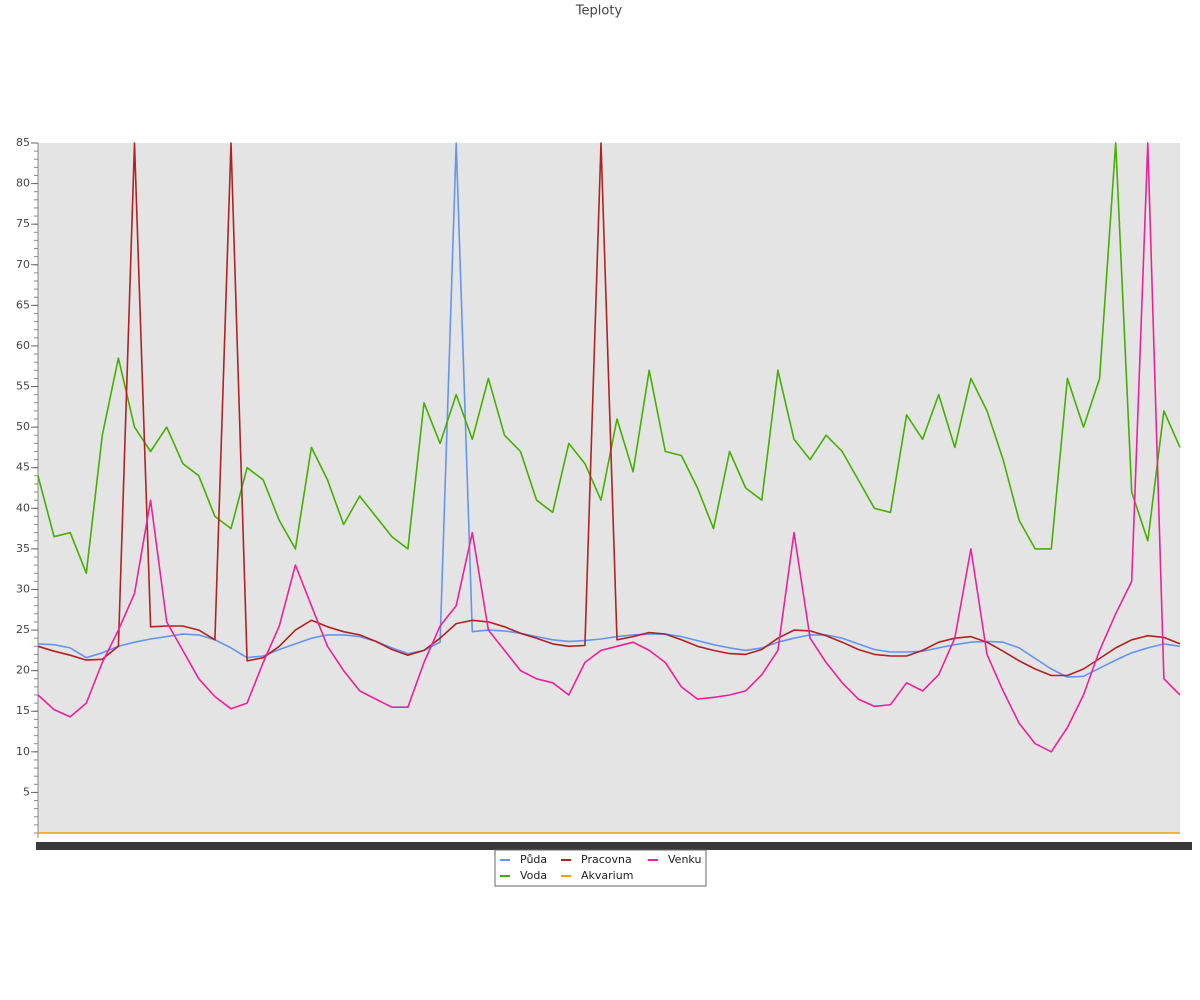 The width and height of the screenshot is (1200, 1000). I want to click on y-tick-label: 75, so click(23, 223).